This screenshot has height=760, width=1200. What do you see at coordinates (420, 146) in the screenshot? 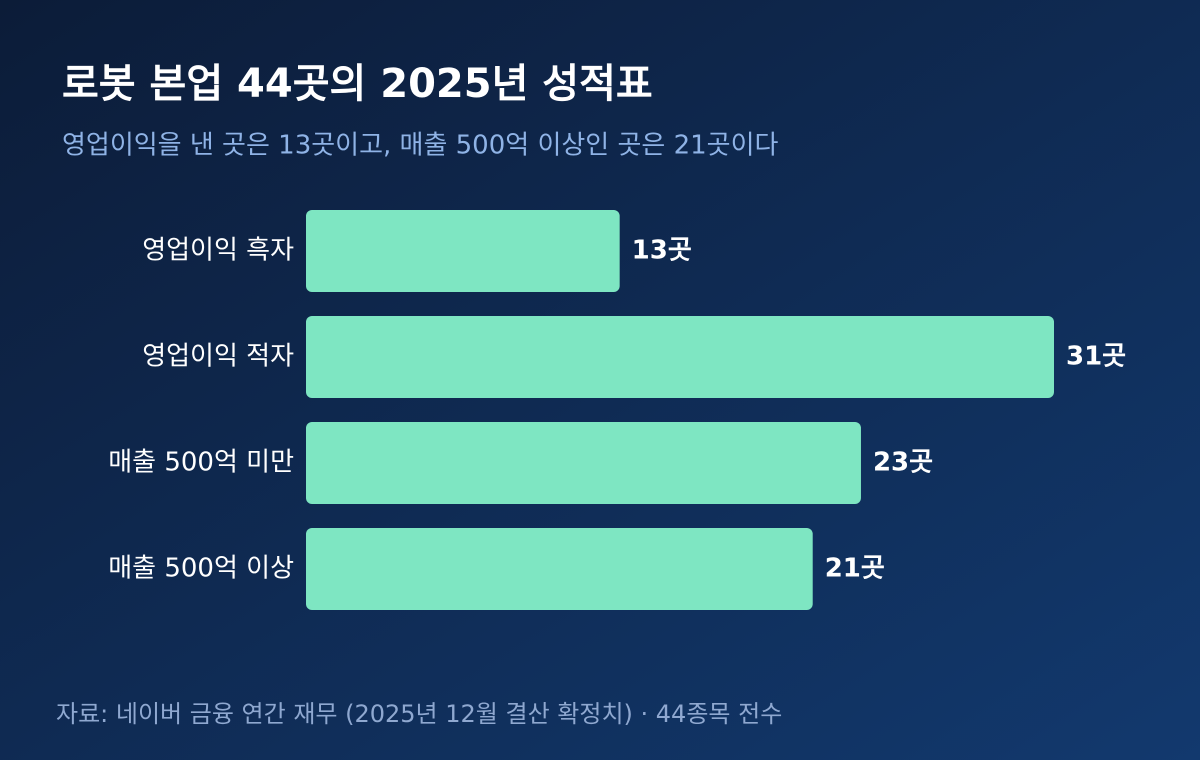
I see `chart-subtitle: 영업이익을 낸 곳은 13곳이고, 매출 500억 이상인 곳은 21곳이다` at bounding box center [420, 146].